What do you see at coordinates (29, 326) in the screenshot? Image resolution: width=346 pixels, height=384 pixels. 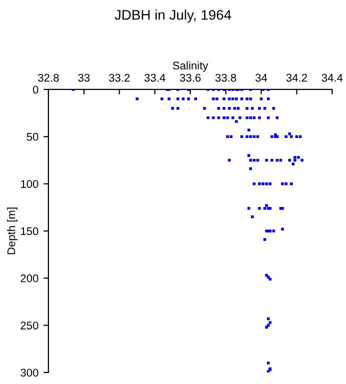 I see `y-tick-label: 250` at bounding box center [29, 326].